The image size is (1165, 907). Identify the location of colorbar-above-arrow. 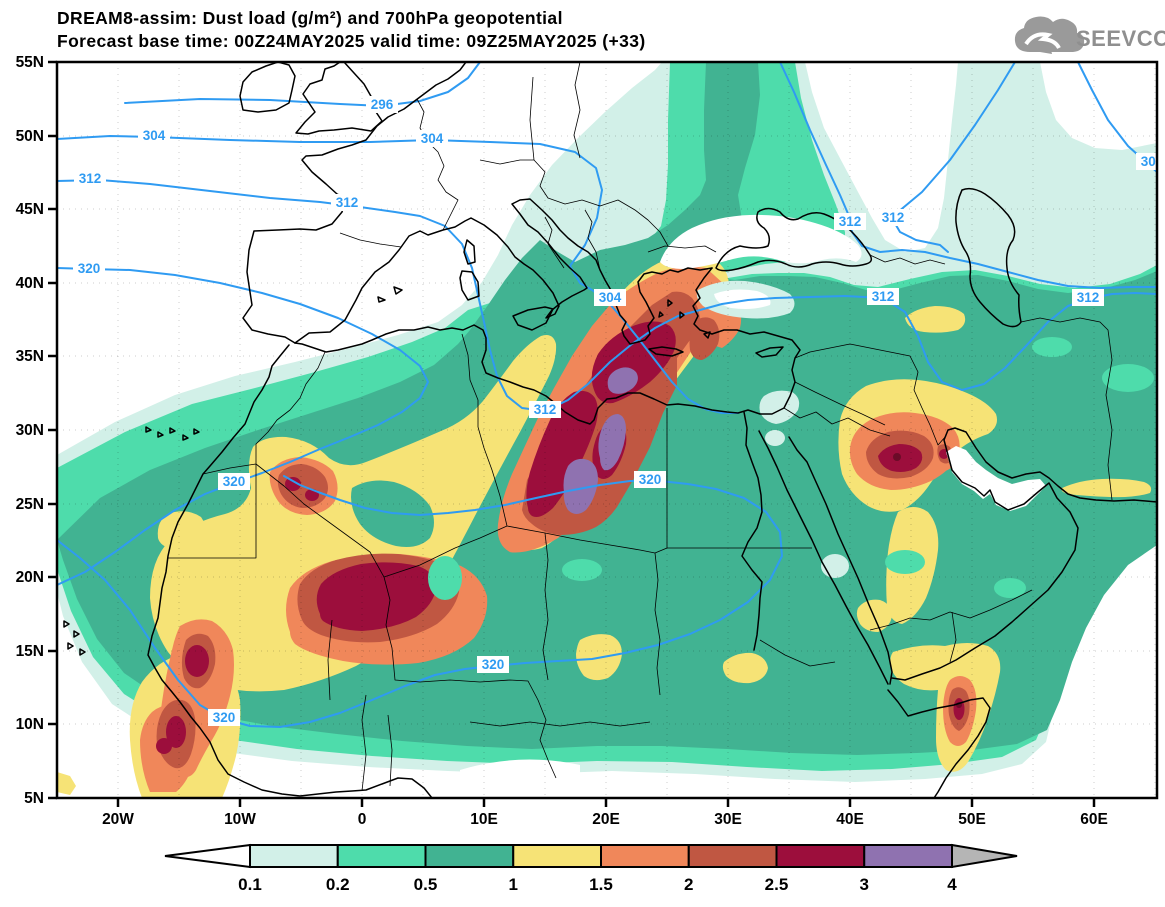
(984, 856).